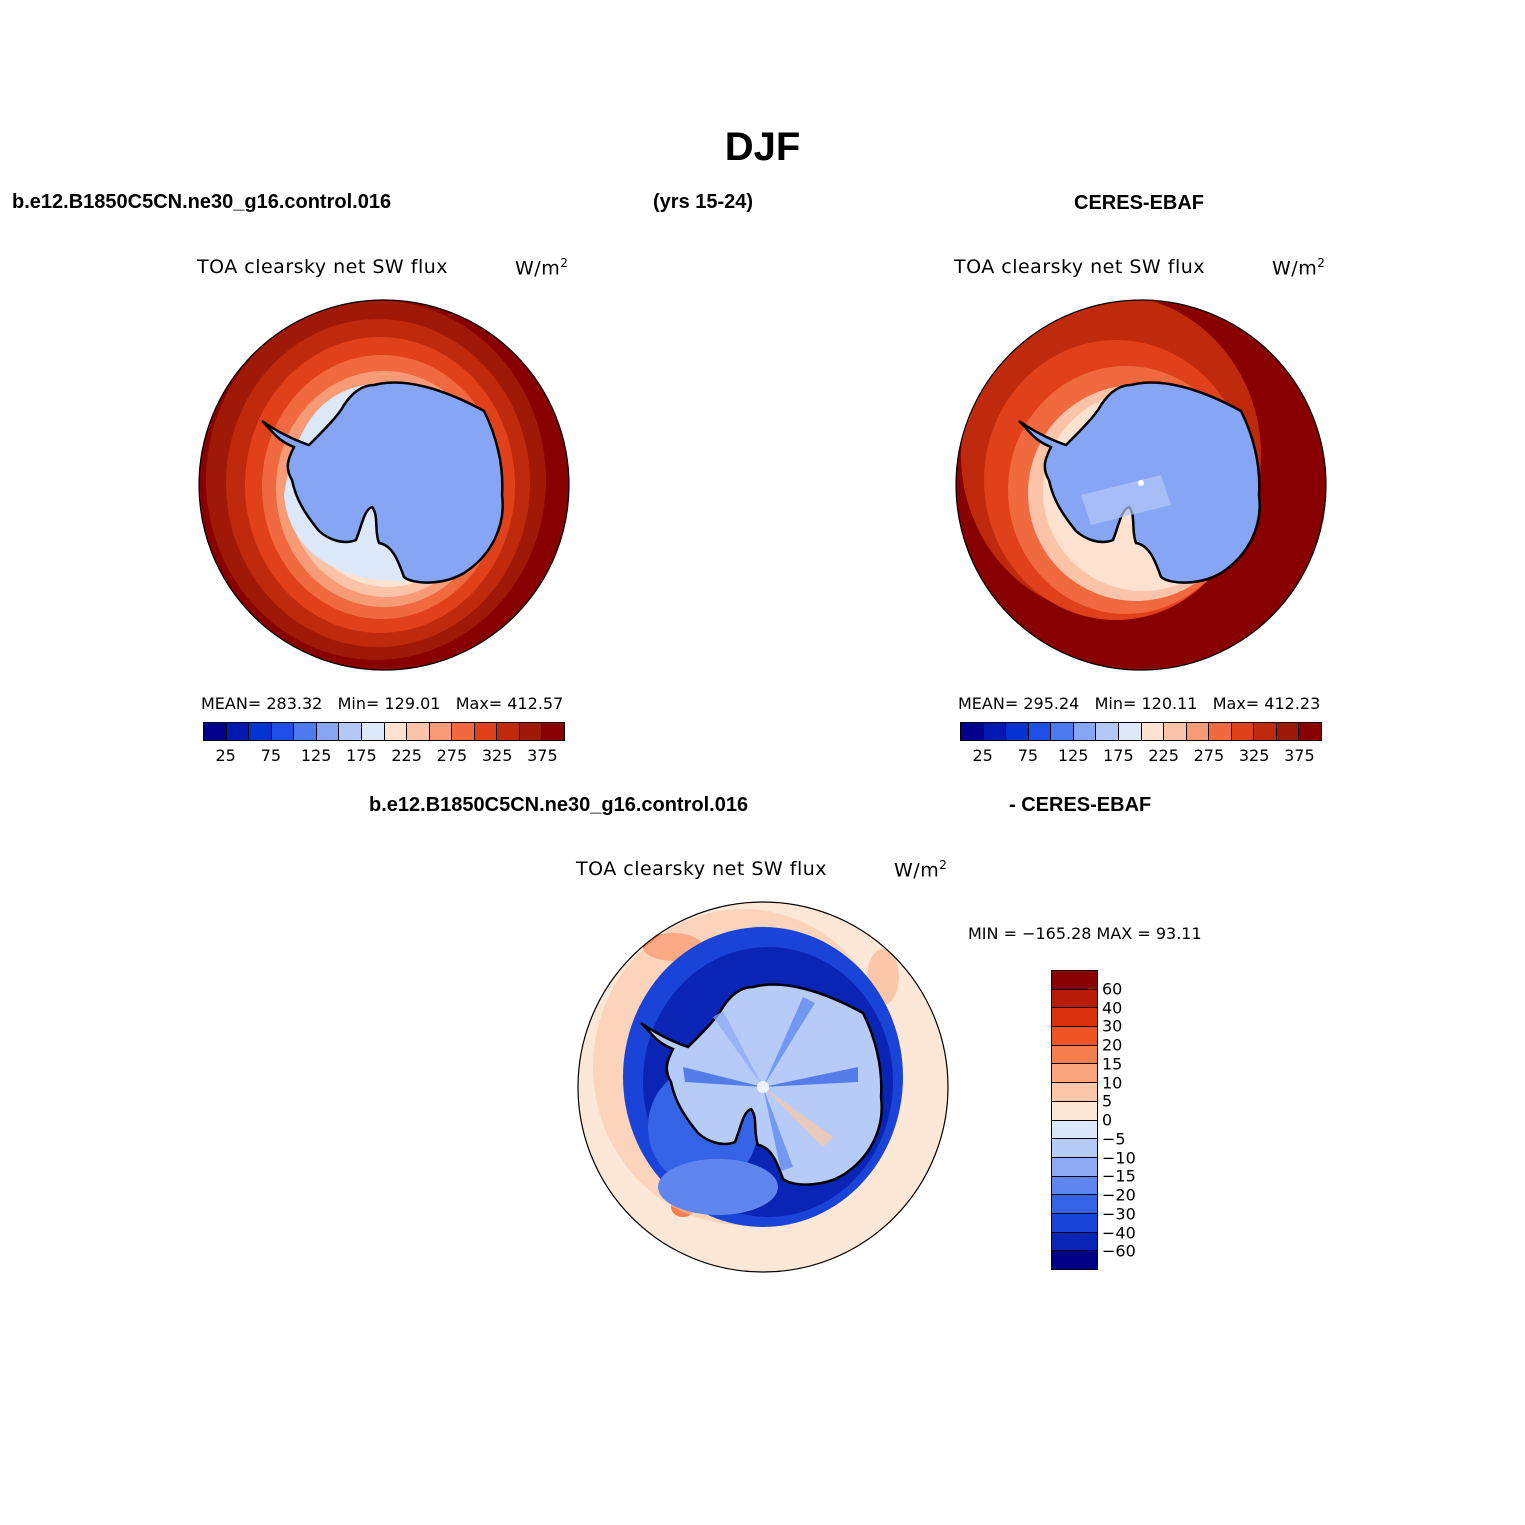 Image resolution: width=1525 pixels, height=1525 pixels. I want to click on colorbar-tick-label: 0, so click(1107, 1120).